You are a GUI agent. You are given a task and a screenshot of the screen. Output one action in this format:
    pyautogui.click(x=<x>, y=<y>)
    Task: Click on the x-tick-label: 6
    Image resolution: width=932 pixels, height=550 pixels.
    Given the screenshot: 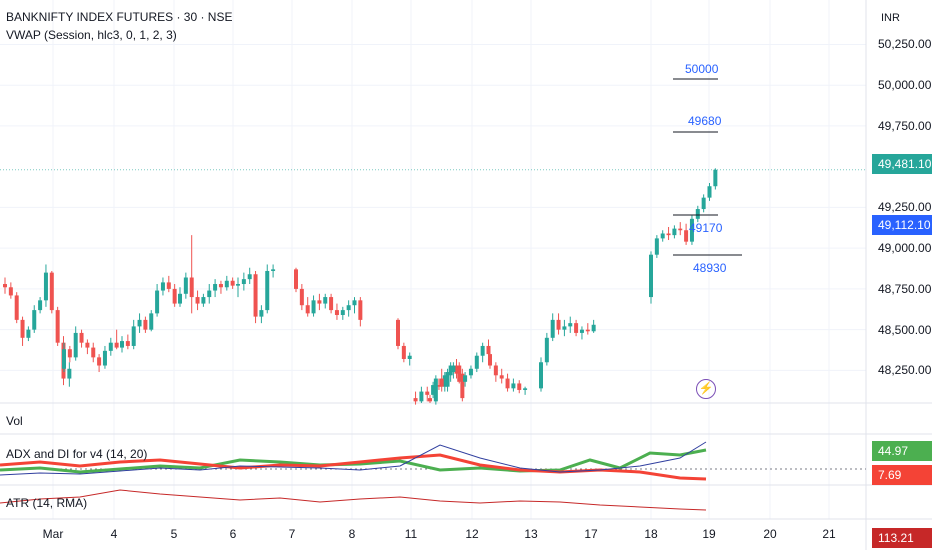 What is the action you would take?
    pyautogui.click(x=233, y=534)
    